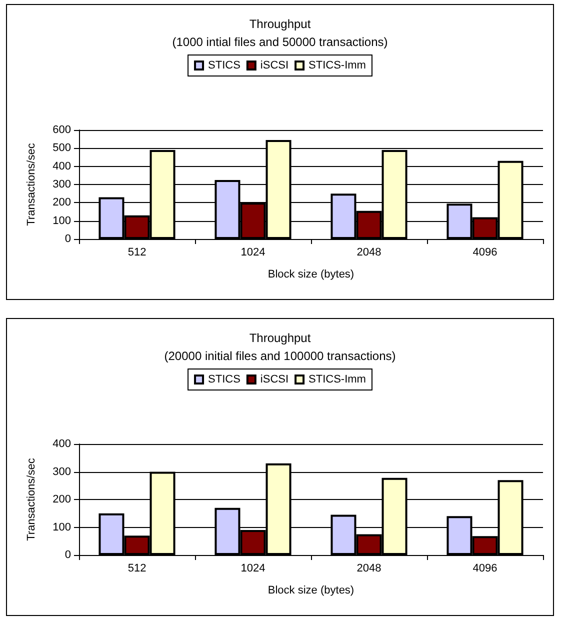  I want to click on y-tick-label: 600, so click(61, 130).